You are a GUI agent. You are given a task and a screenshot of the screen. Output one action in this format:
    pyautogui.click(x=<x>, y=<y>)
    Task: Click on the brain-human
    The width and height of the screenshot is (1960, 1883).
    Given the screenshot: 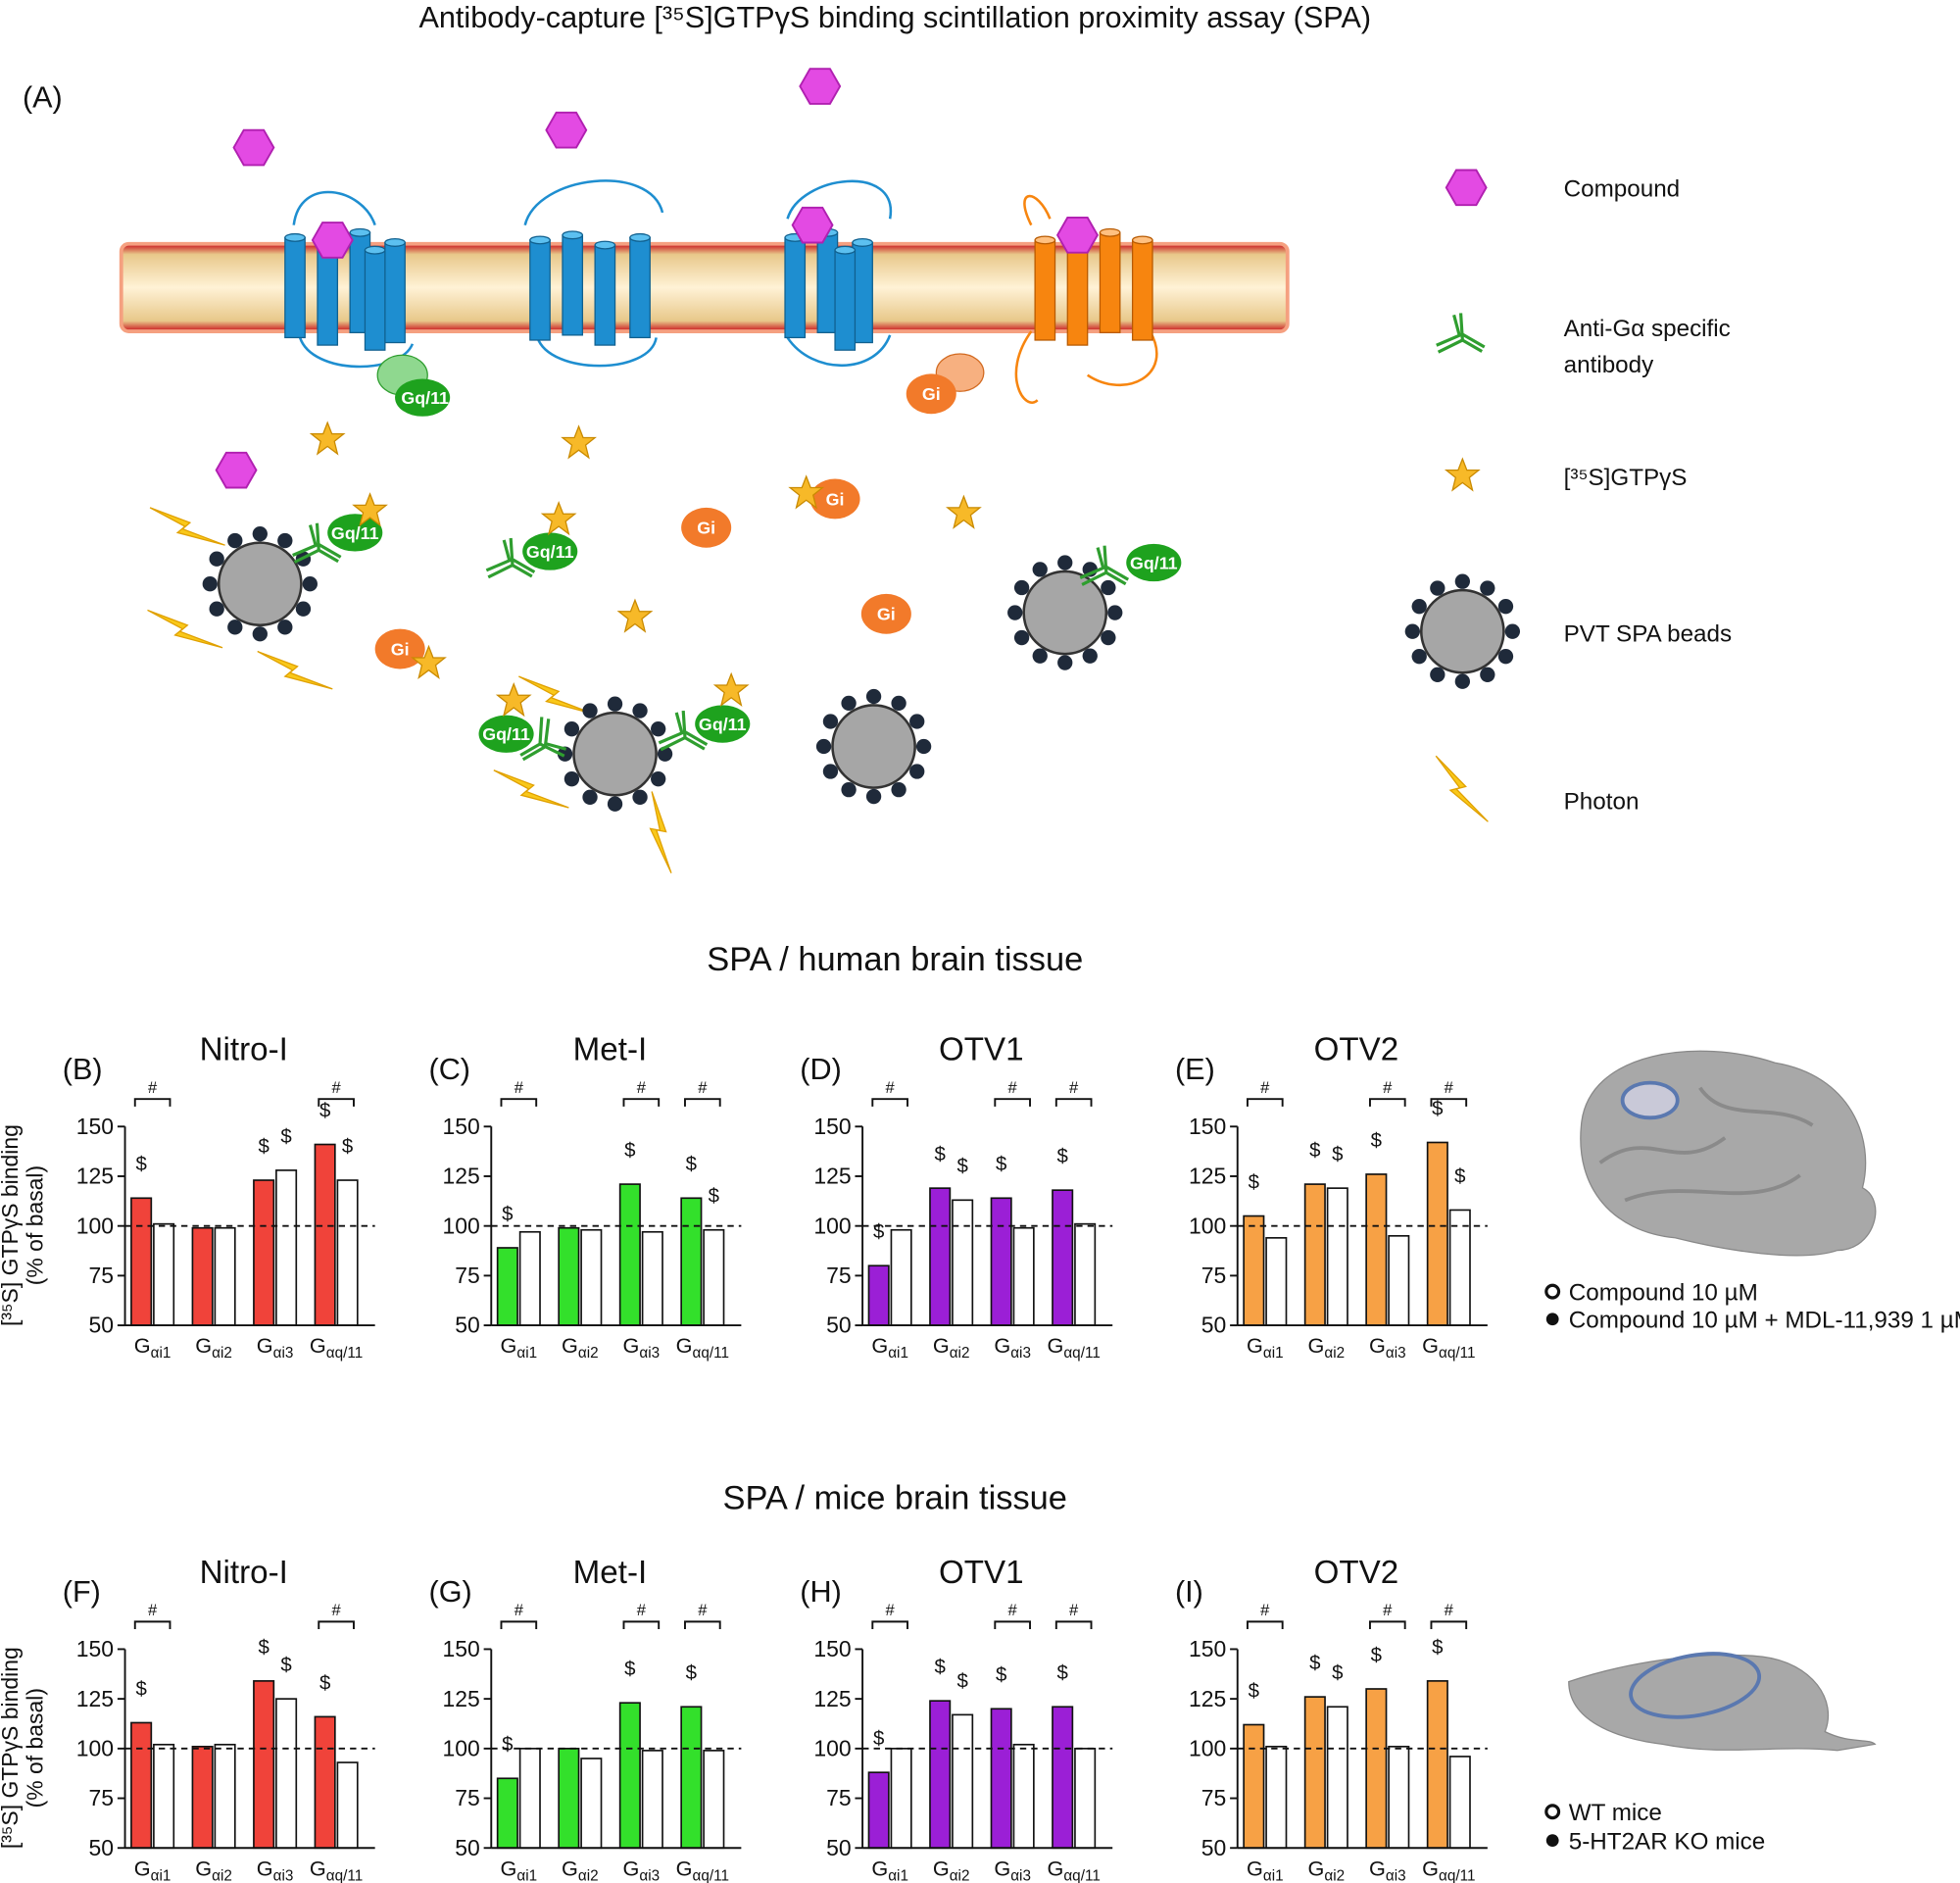 What is the action you would take?
    pyautogui.click(x=1728, y=1154)
    